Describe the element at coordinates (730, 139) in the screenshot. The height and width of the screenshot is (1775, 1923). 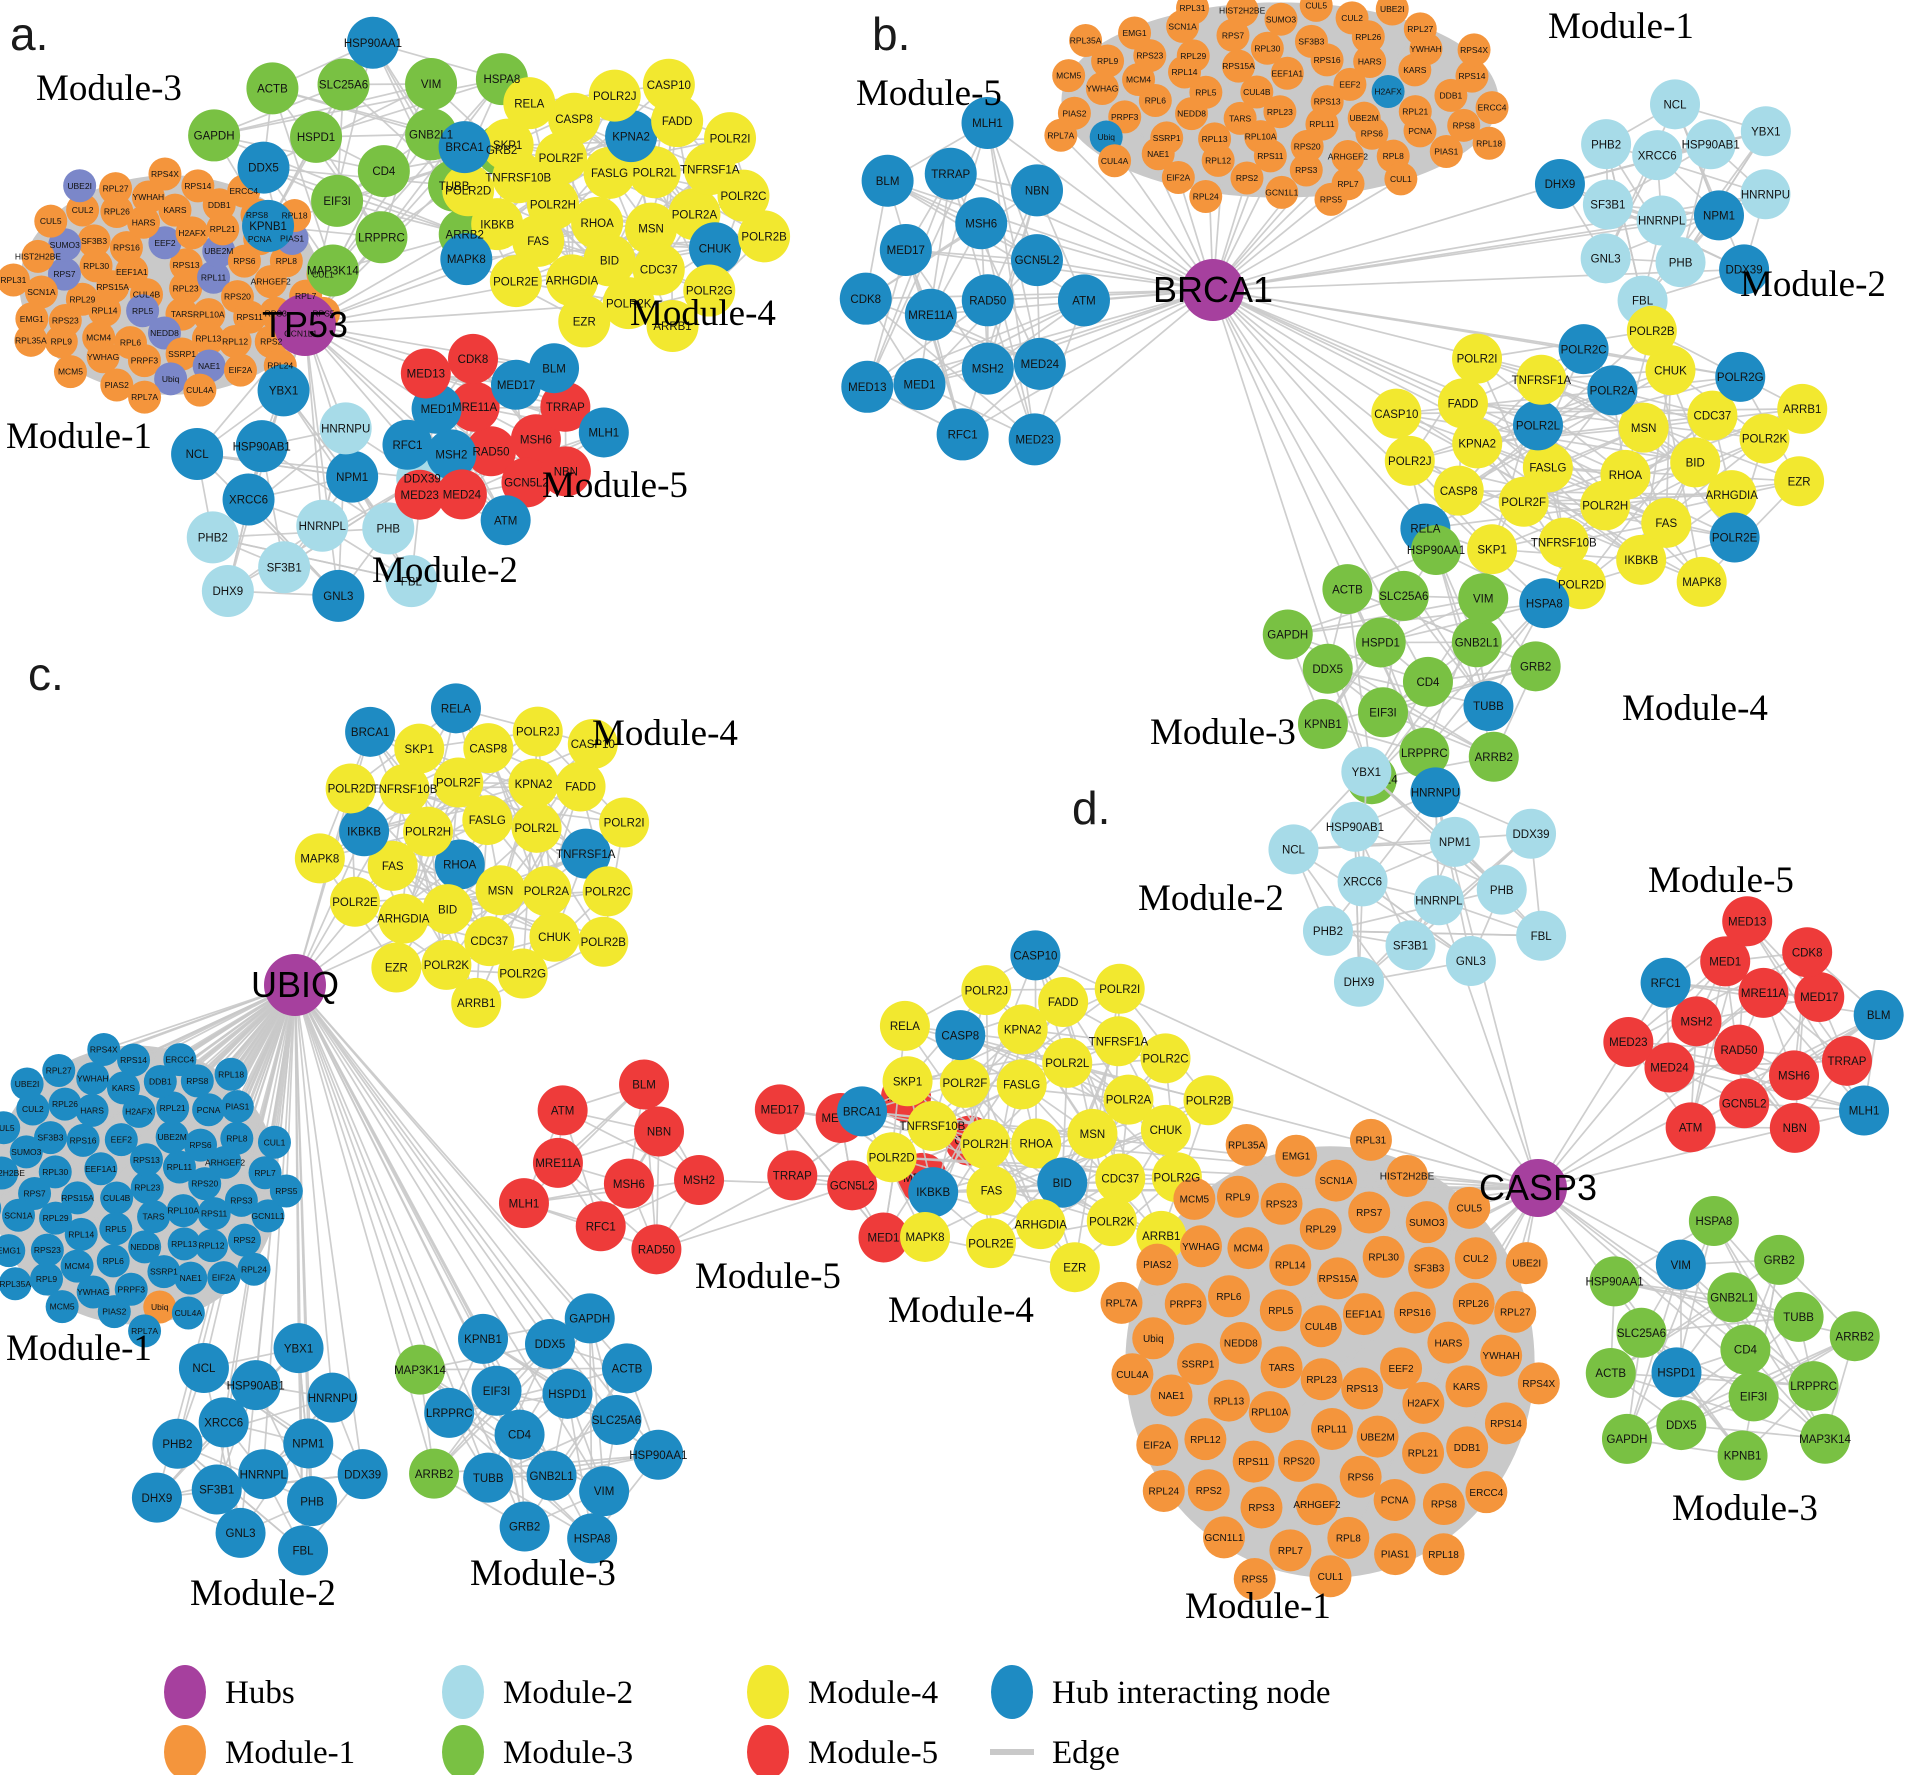
I see `gene-node-label: POLR2I` at that location.